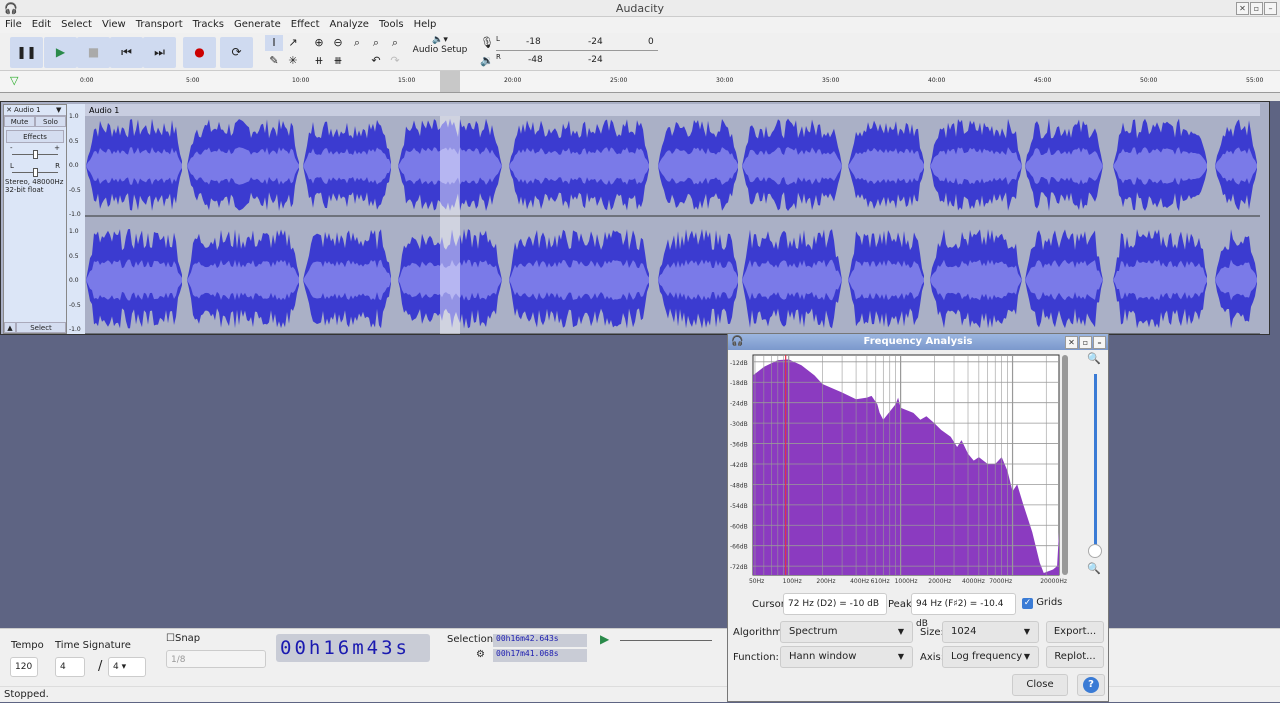 The width and height of the screenshot is (1280, 703). I want to click on time-display: 00h16m43s, so click(353, 648).